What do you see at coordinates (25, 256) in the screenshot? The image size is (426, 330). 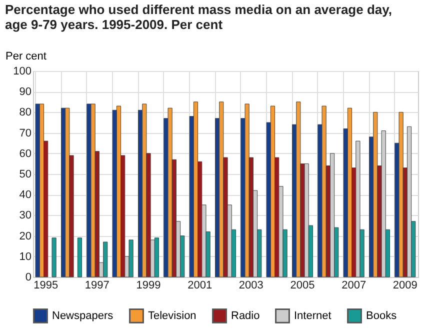 I see `y-tick-label: 10` at bounding box center [25, 256].